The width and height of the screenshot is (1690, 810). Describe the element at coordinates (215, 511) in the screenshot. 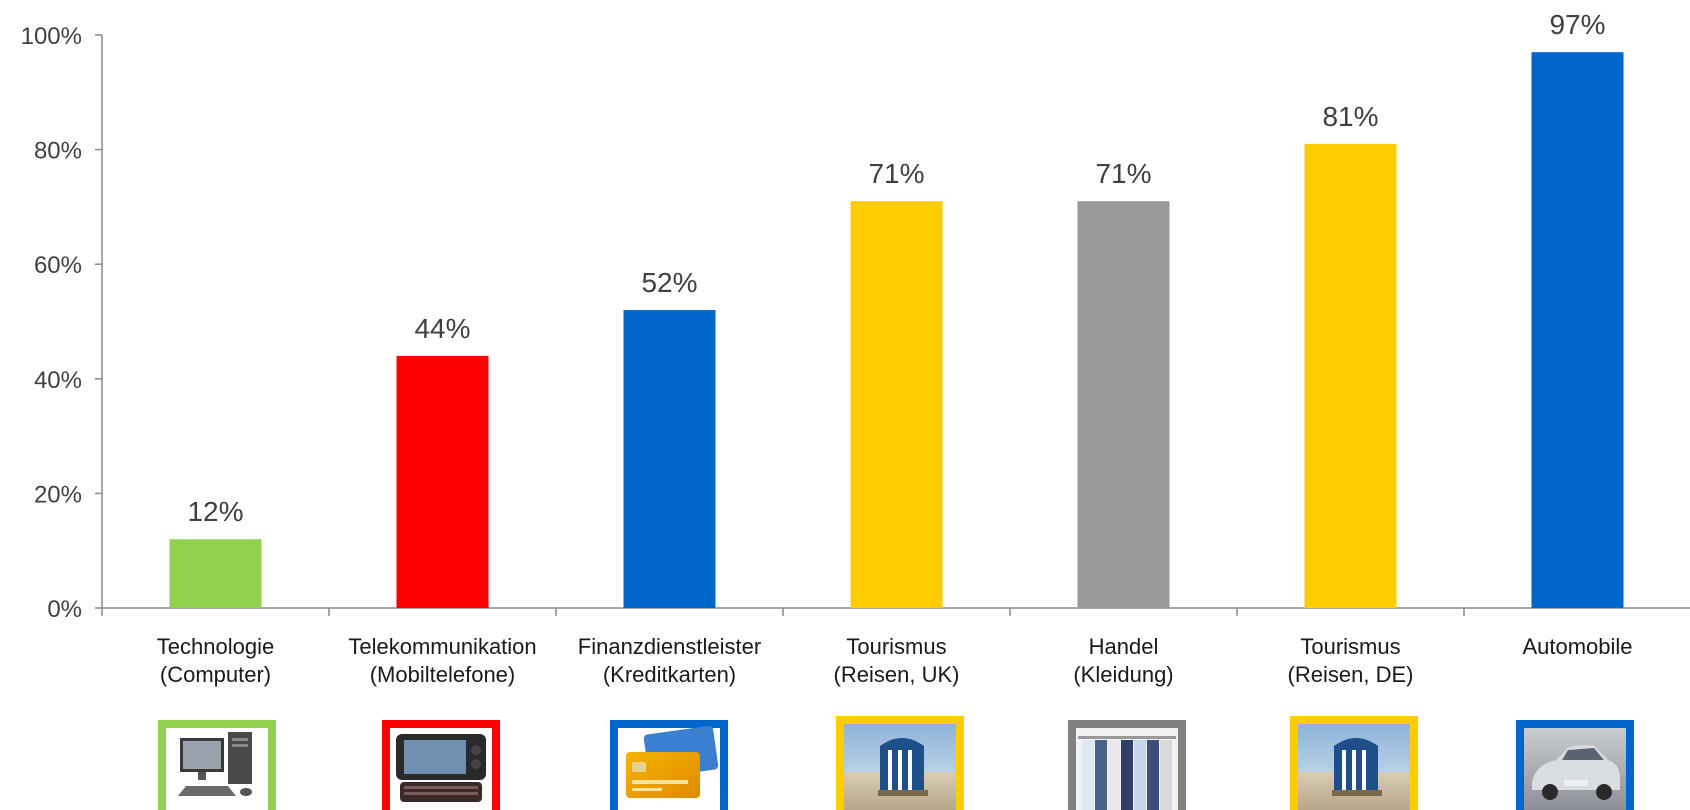

I see `data-label: 12%` at that location.